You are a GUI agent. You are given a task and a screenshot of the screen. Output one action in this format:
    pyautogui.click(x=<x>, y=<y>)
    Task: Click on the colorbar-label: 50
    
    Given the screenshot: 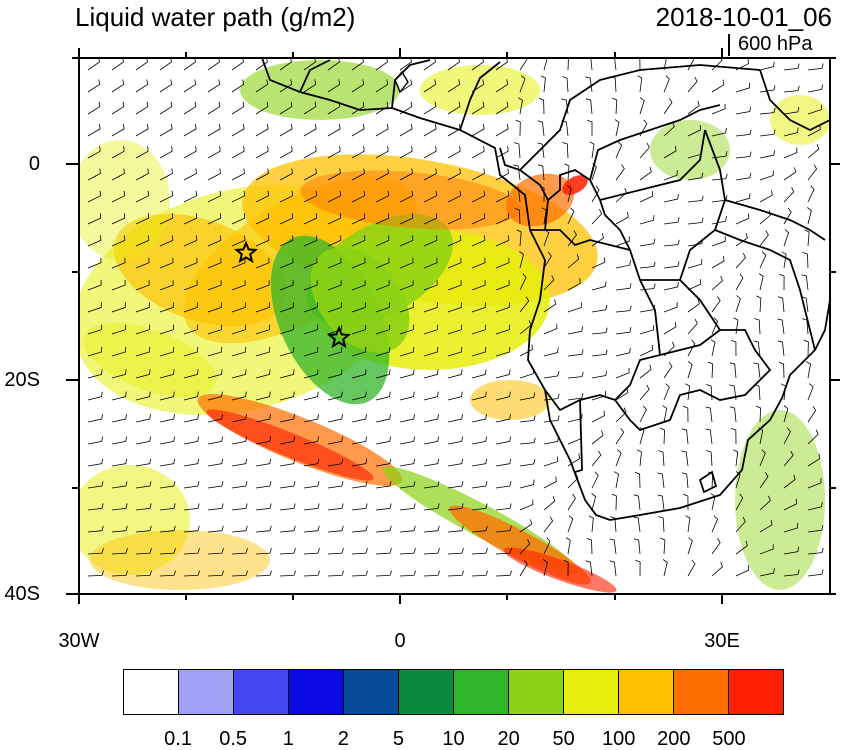 What is the action you would take?
    pyautogui.click(x=563, y=739)
    